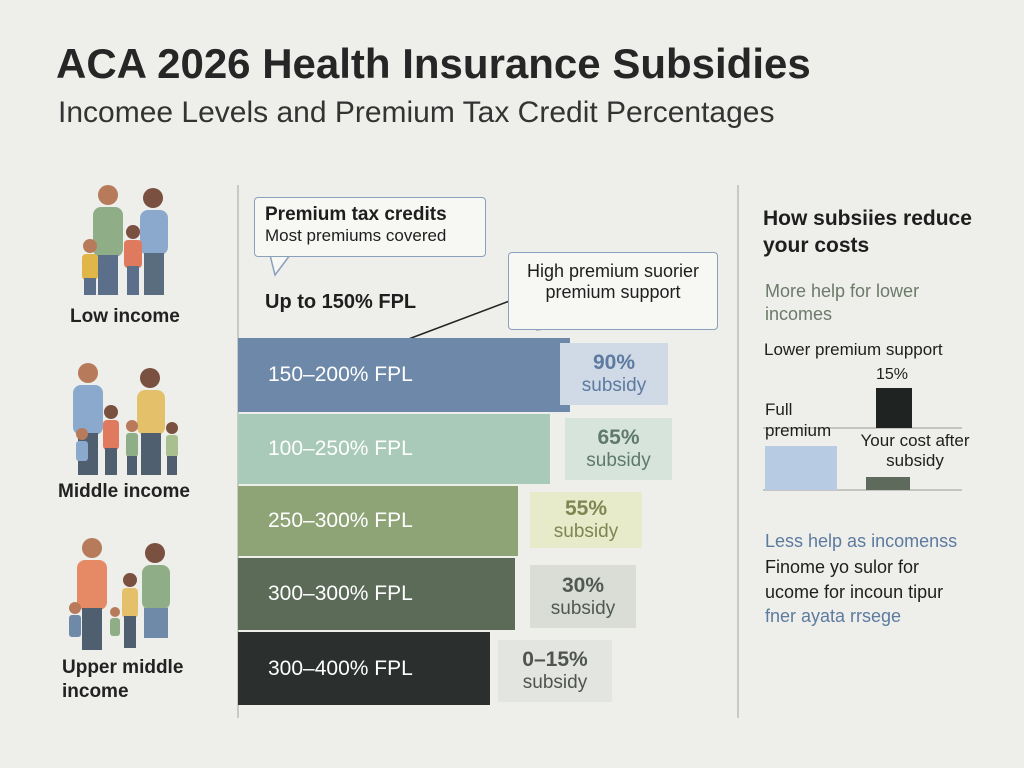 The height and width of the screenshot is (768, 1024). What do you see at coordinates (340, 448) in the screenshot?
I see `tier-label: 100–250% FPL` at bounding box center [340, 448].